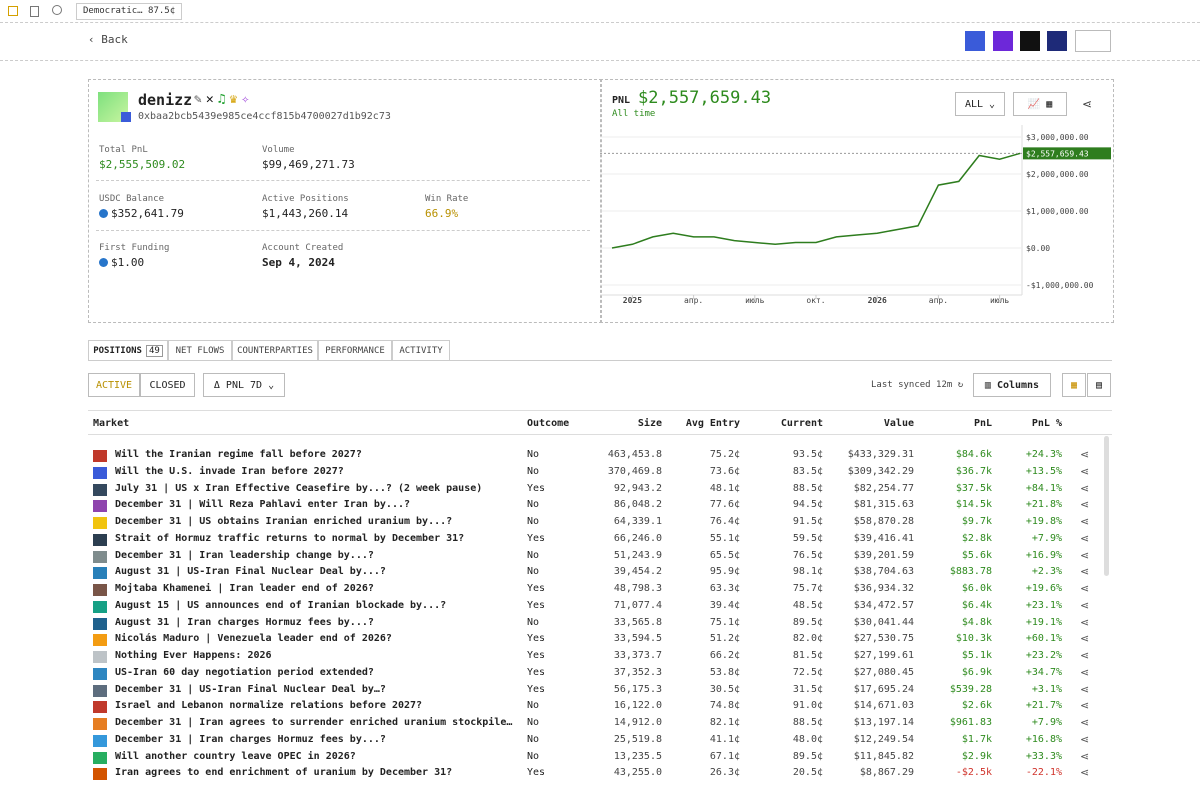  What do you see at coordinates (108, 39) in the screenshot?
I see `back-button: ‹ Back` at bounding box center [108, 39].